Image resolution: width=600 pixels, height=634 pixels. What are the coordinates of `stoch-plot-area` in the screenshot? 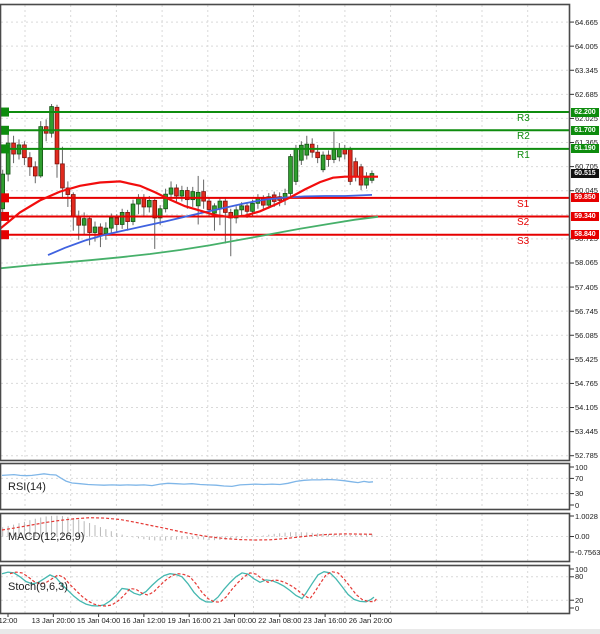 It's located at (285, 589).